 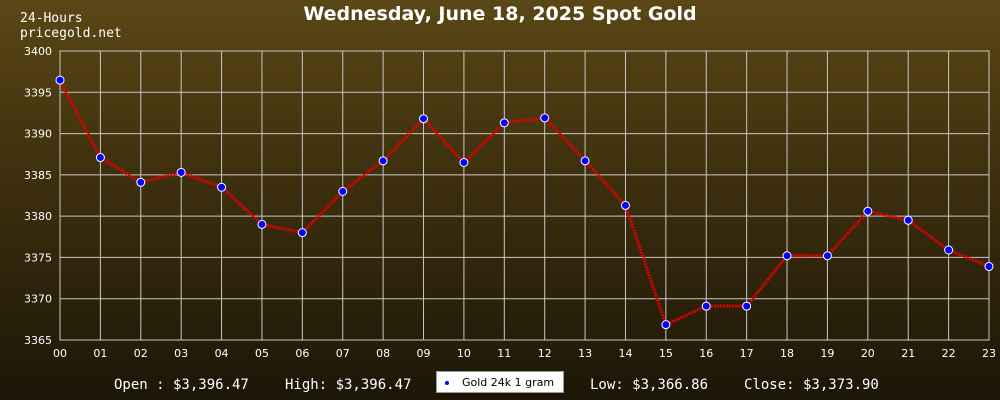 I want to click on chart-title: Wednesday, June 18, 2025 Spot Gold, so click(x=500, y=14).